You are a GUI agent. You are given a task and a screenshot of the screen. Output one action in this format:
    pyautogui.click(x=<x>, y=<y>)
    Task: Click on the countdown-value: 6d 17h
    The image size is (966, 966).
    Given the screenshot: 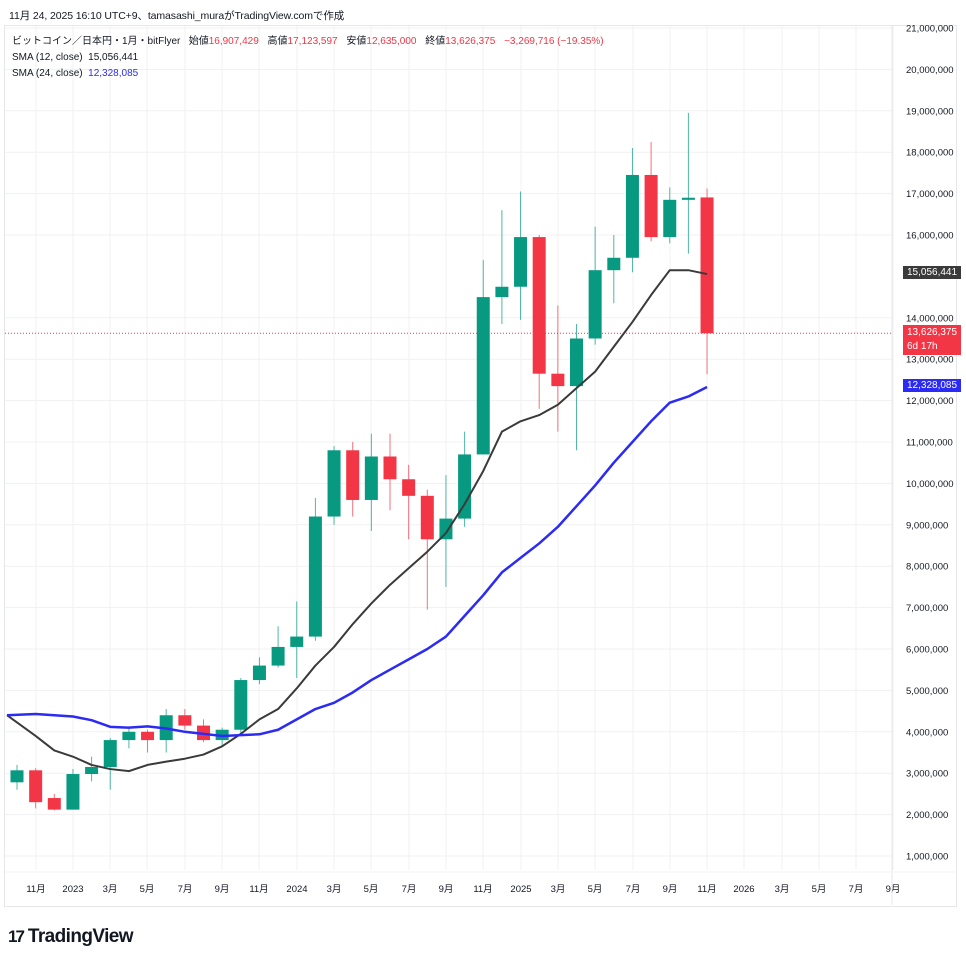 What is the action you would take?
    pyautogui.click(x=922, y=346)
    